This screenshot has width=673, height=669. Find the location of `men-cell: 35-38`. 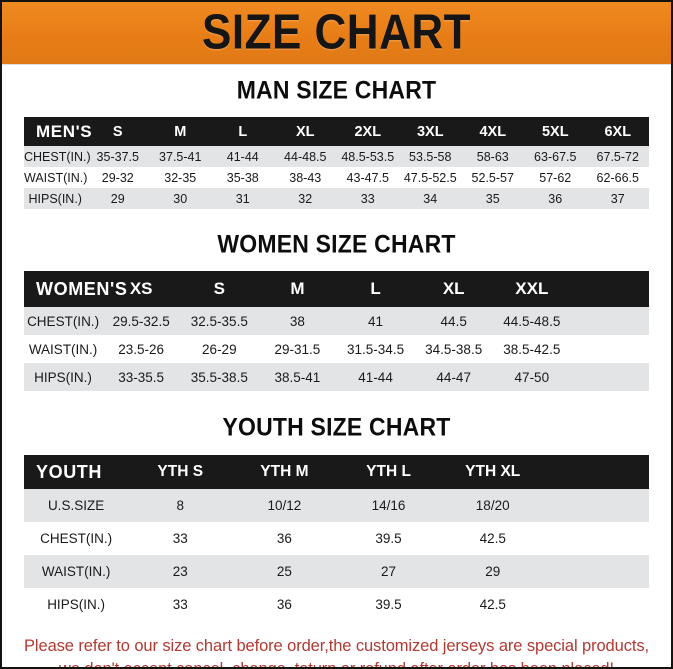

men-cell: 35-38 is located at coordinates (242, 177).